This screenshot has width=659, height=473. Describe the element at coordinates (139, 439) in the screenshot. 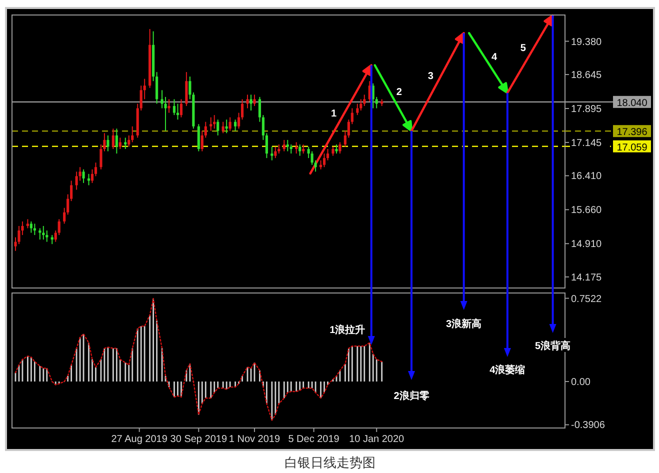

I see `x-tick-label: 27 Aug 2019` at that location.